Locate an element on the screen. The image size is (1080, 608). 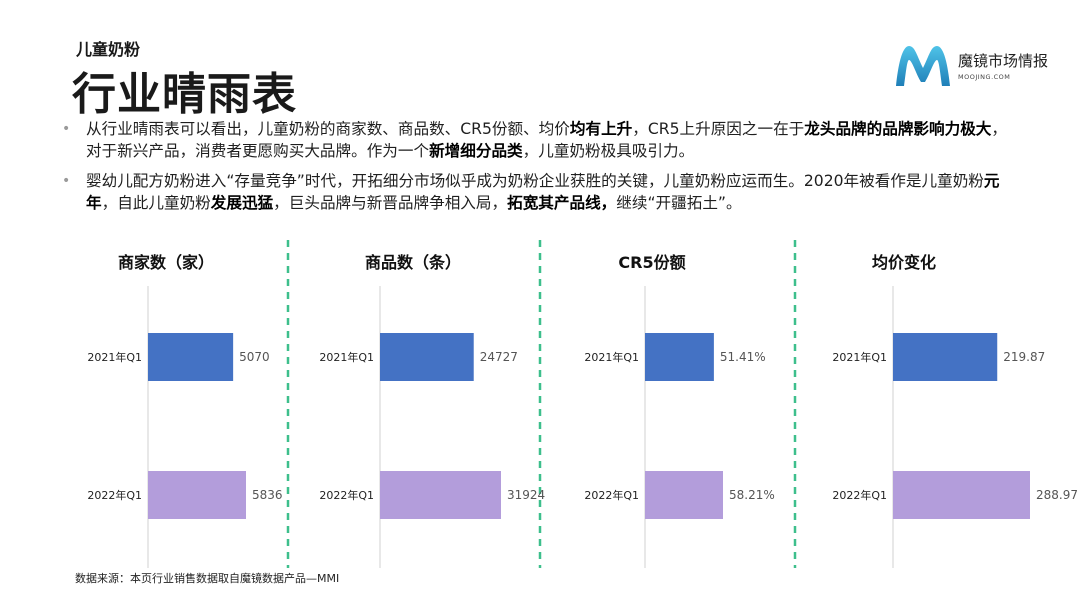
bullet-segment: 从行业晴雨表可以看出，儿童奶粉的商家数、商品数、CR5份额、均价 is located at coordinates (328, 129).